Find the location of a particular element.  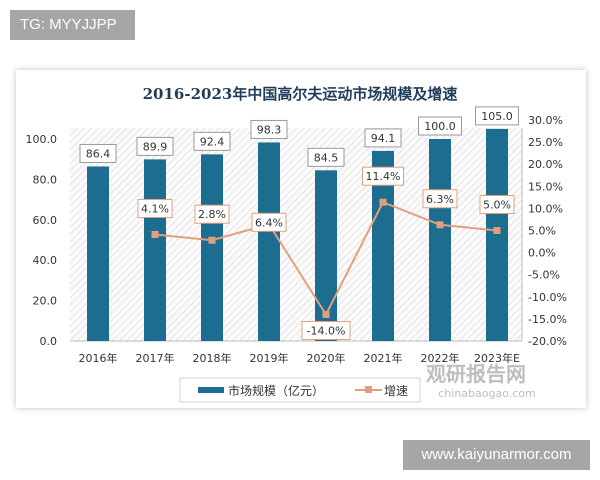

y-left-tick: 100.0 is located at coordinates (42, 139).